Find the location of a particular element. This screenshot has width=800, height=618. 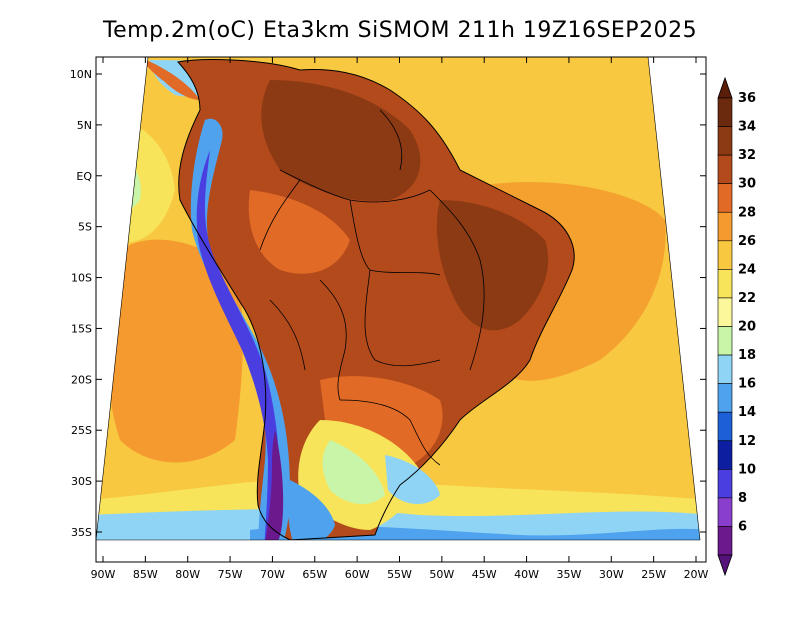

lon-tick-label: 30W is located at coordinates (611, 574).